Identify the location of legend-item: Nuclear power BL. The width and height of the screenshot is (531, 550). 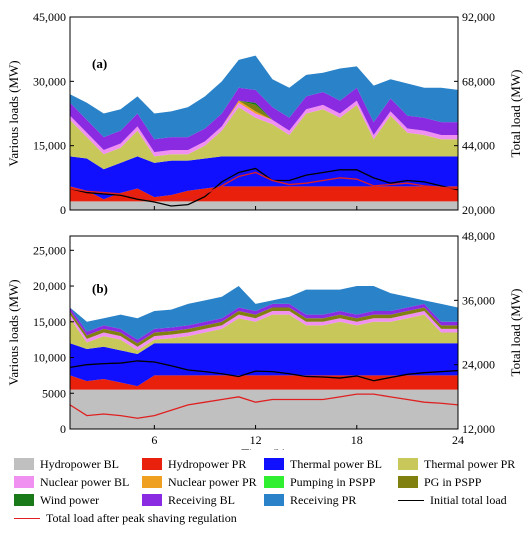
(71, 482).